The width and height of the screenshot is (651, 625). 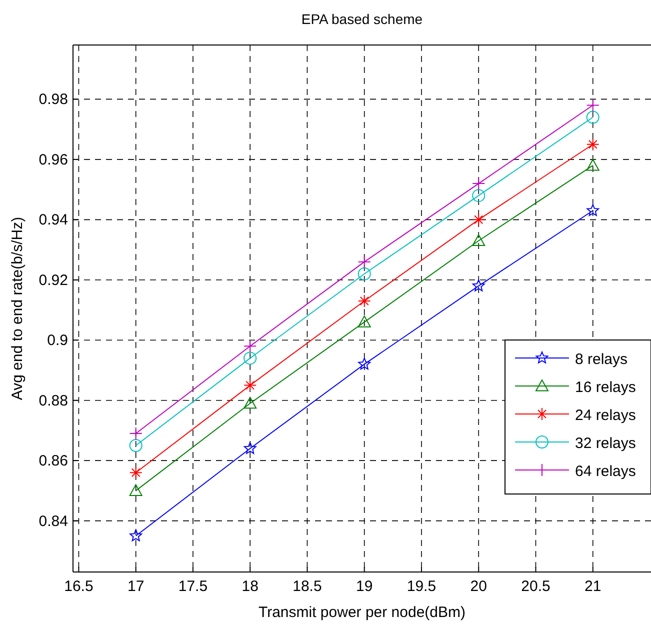 I want to click on y-tick-label: 0.84, so click(x=53, y=521).